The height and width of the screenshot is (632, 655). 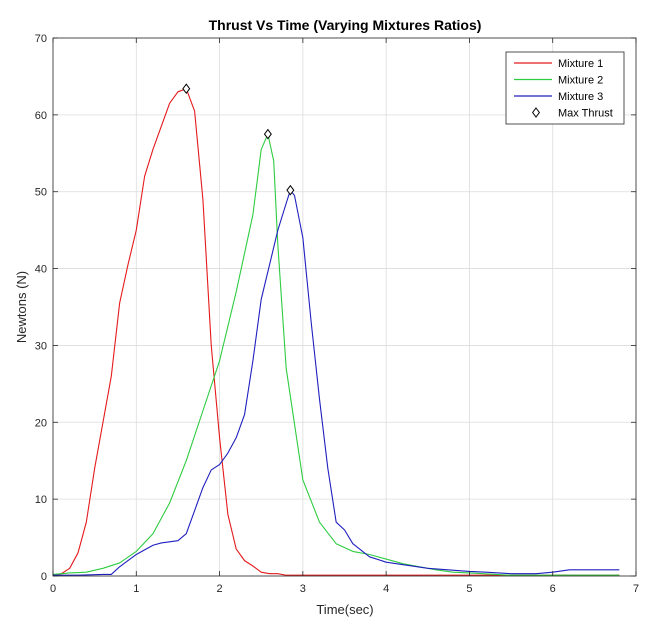 What do you see at coordinates (344, 609) in the screenshot?
I see `x-axis-label: Time(sec)` at bounding box center [344, 609].